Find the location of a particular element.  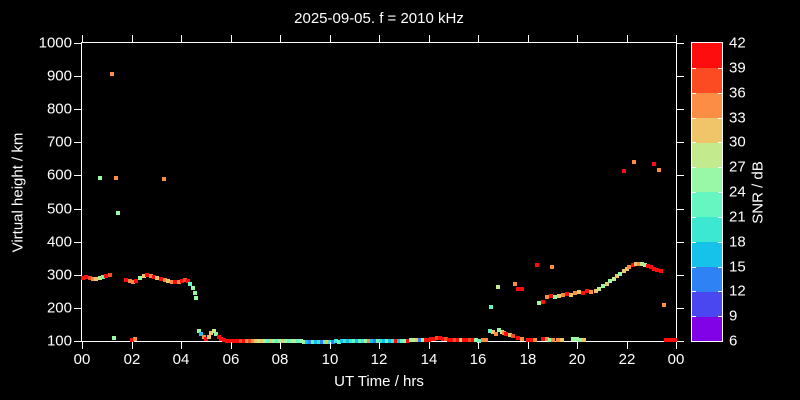

colorbar-level-label: 21 is located at coordinates (737, 217).